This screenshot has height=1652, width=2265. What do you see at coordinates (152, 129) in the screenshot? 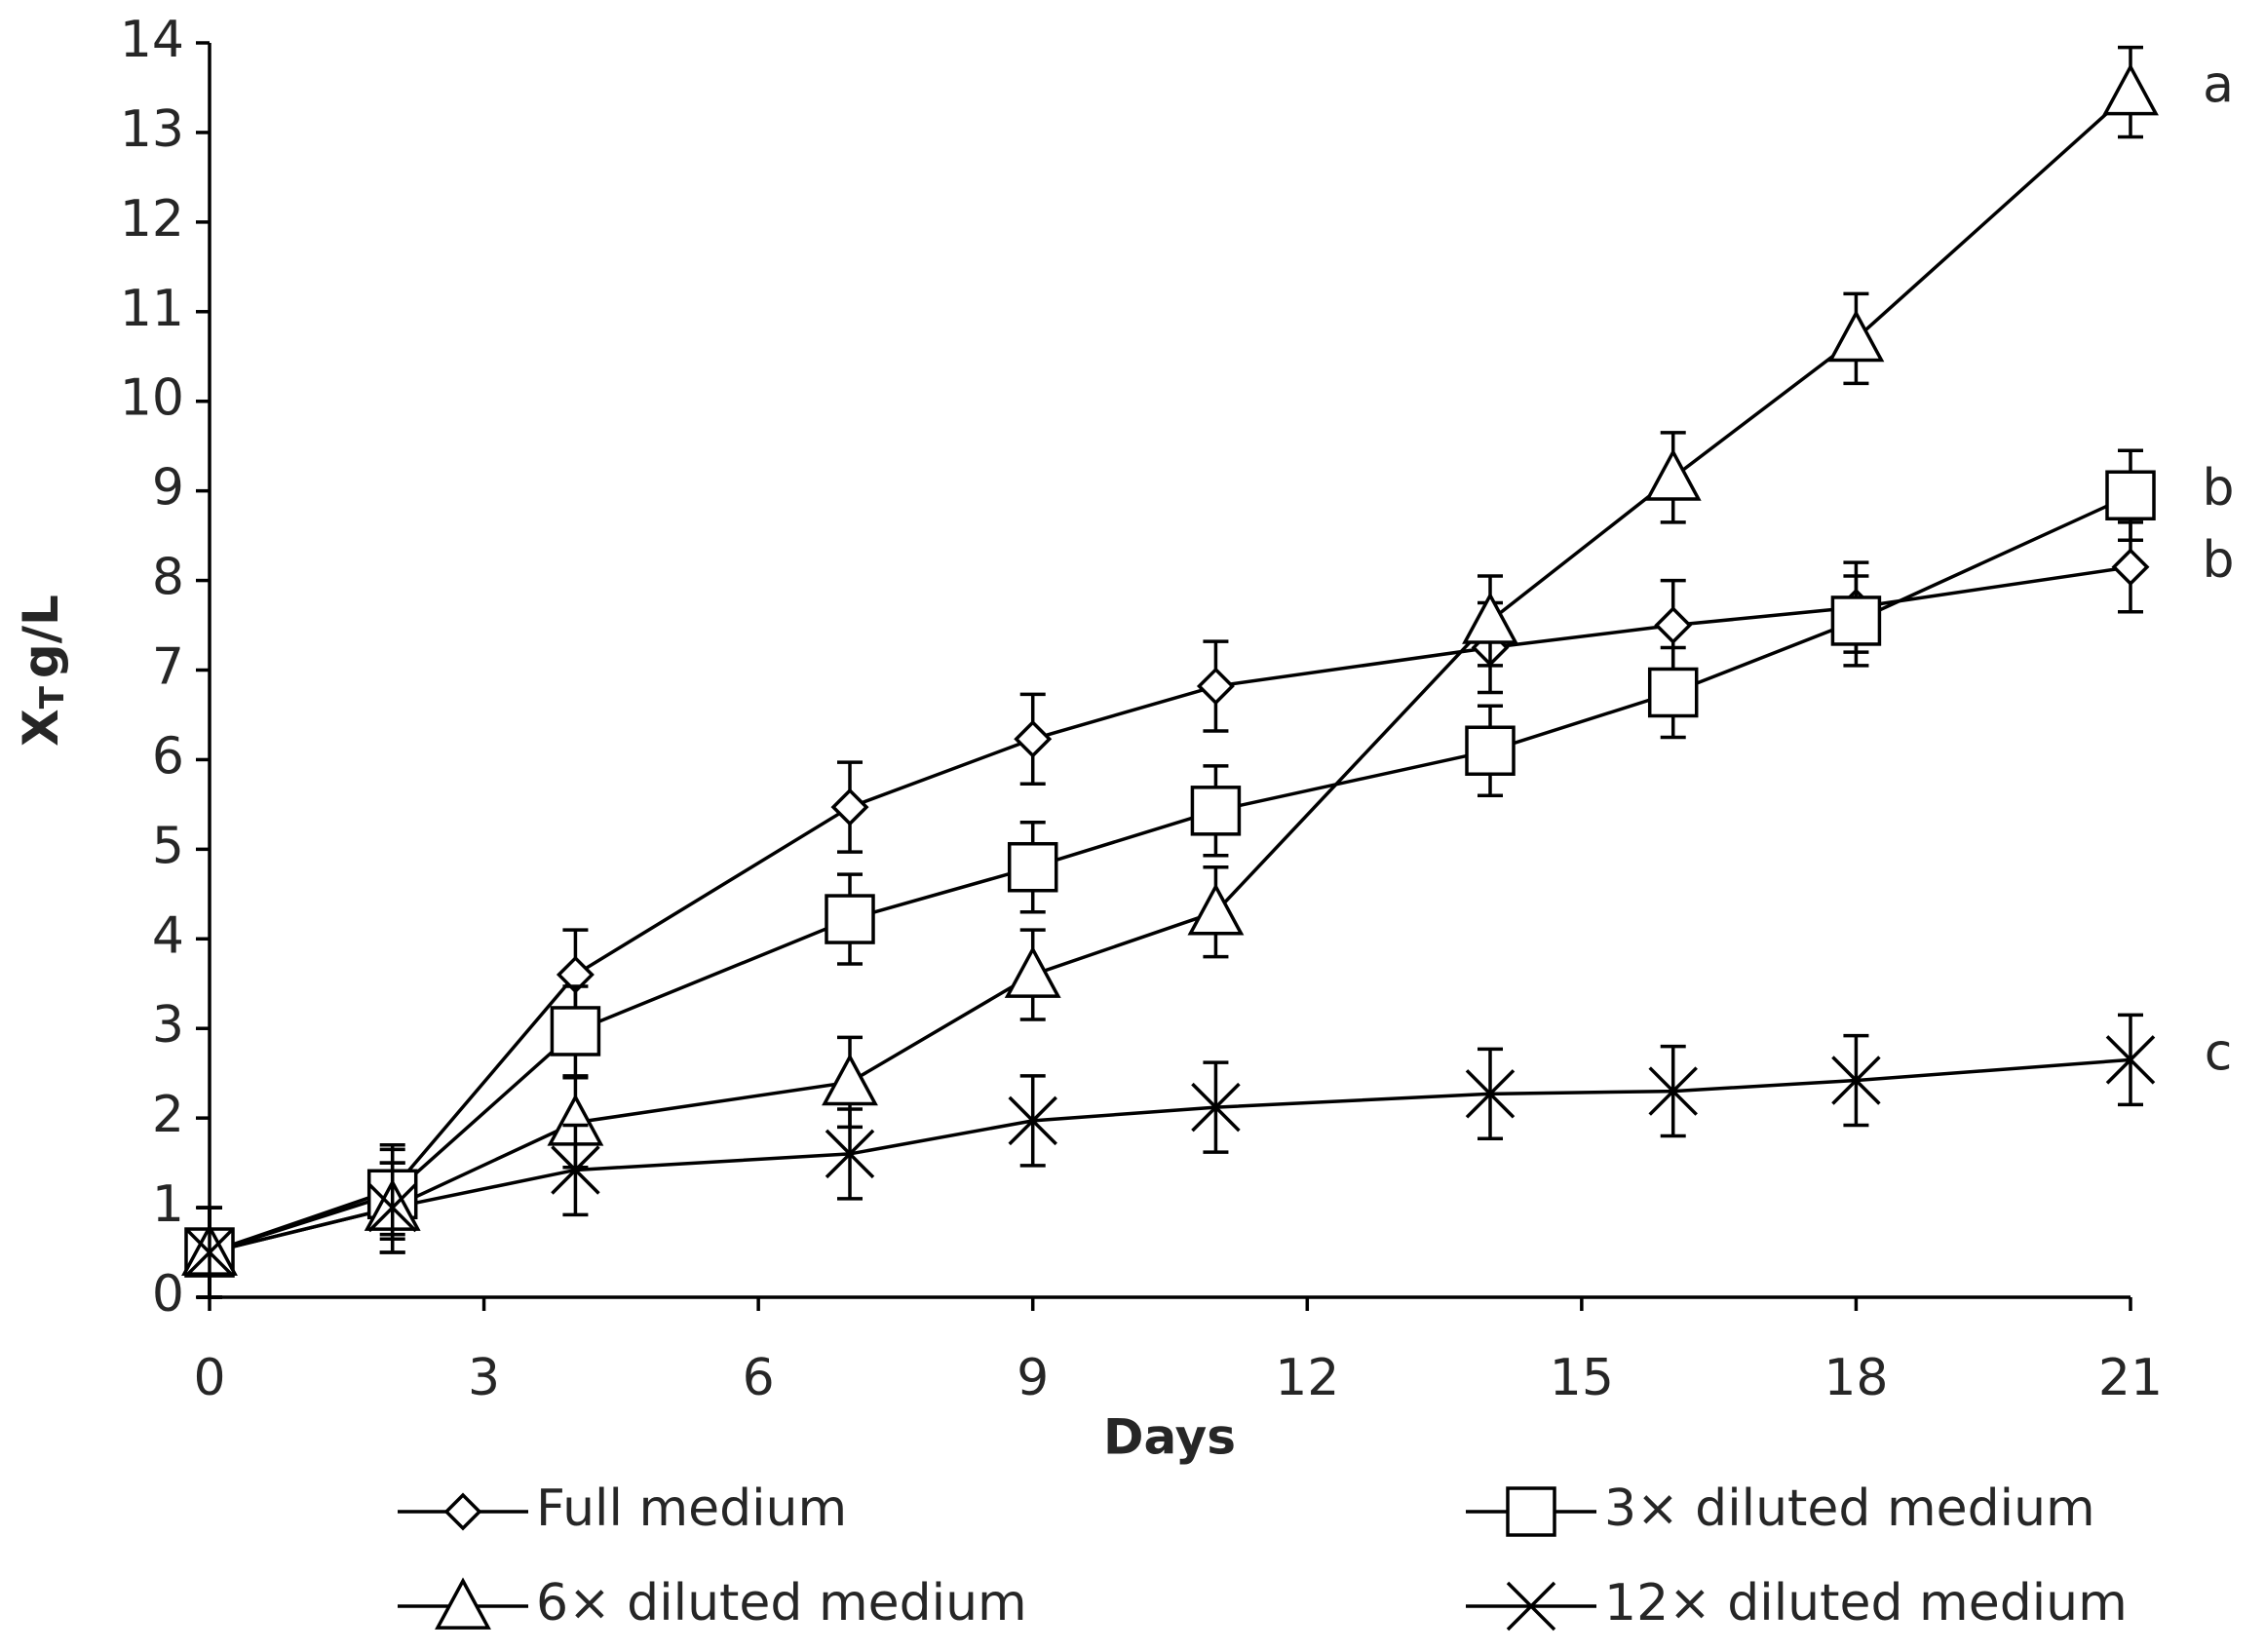
I see `y-tick-label: 13` at bounding box center [152, 129].